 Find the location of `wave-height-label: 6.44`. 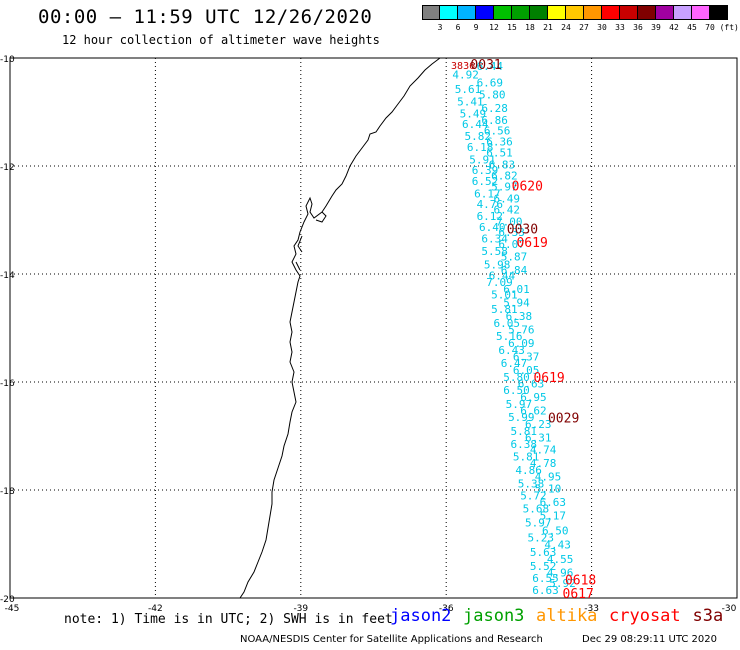

wave-height-label: 6.44 is located at coordinates (502, 275).